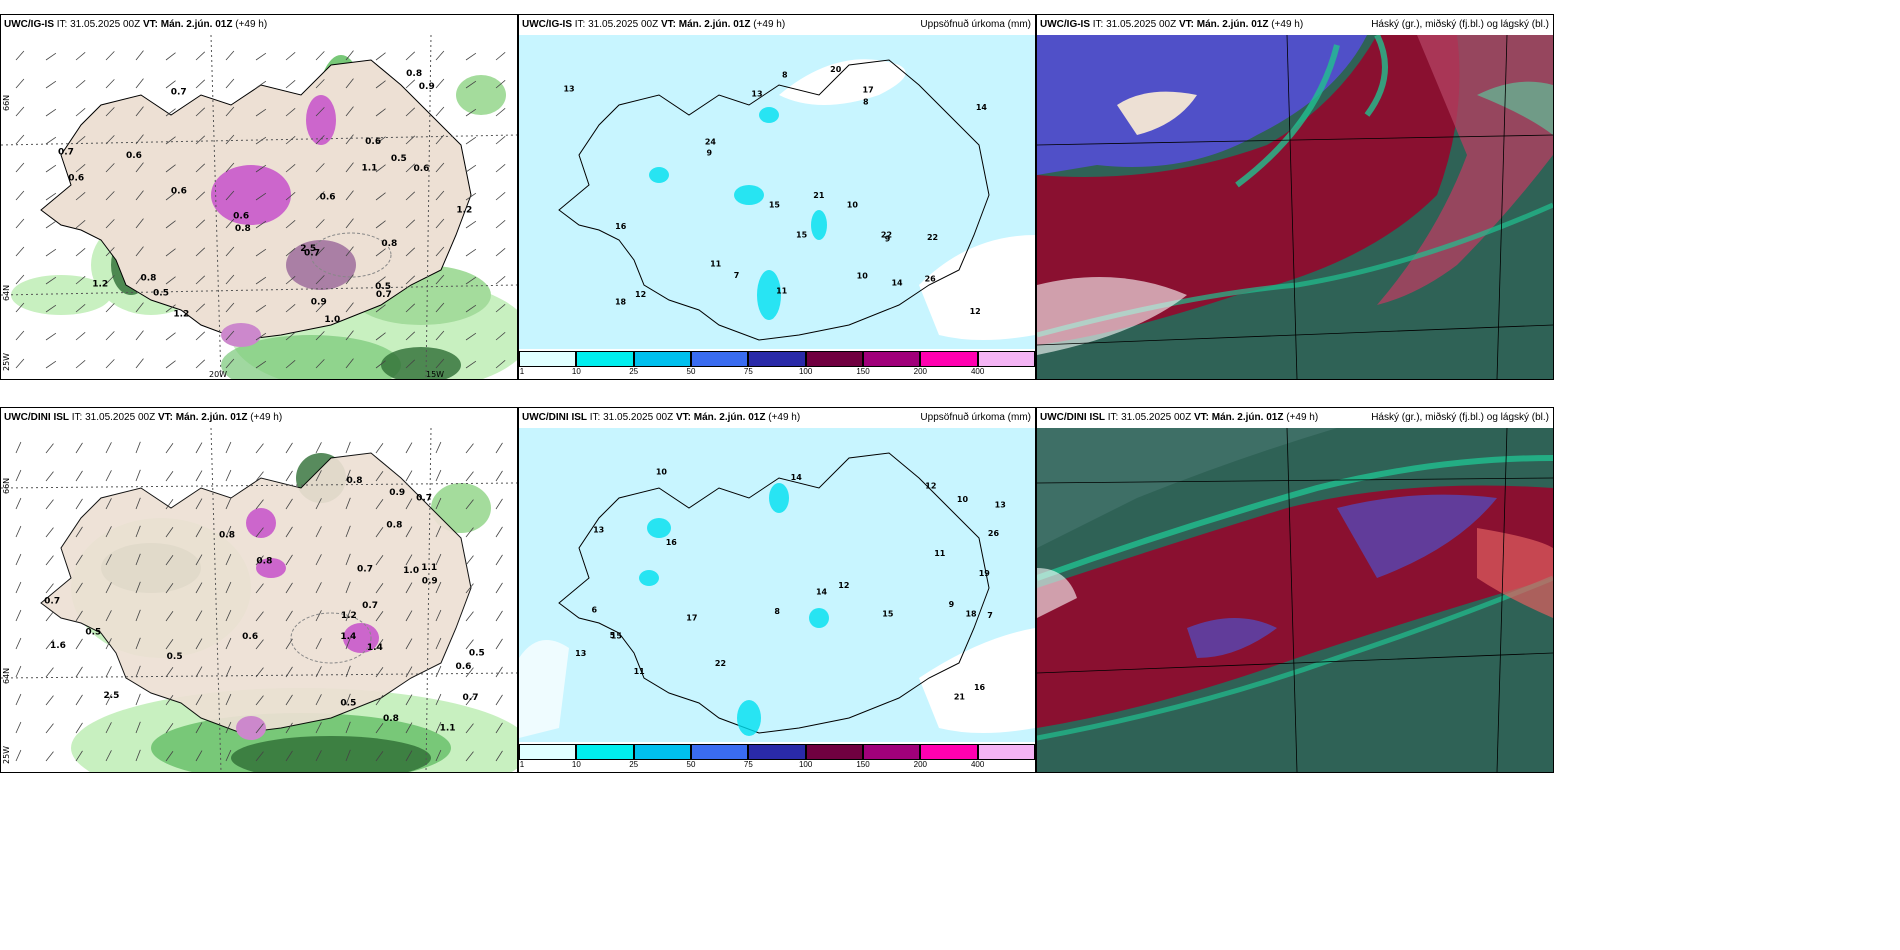 The height and width of the screenshot is (950, 1900). What do you see at coordinates (888, 239) in the screenshot?
I see `value-label: 9` at bounding box center [888, 239].